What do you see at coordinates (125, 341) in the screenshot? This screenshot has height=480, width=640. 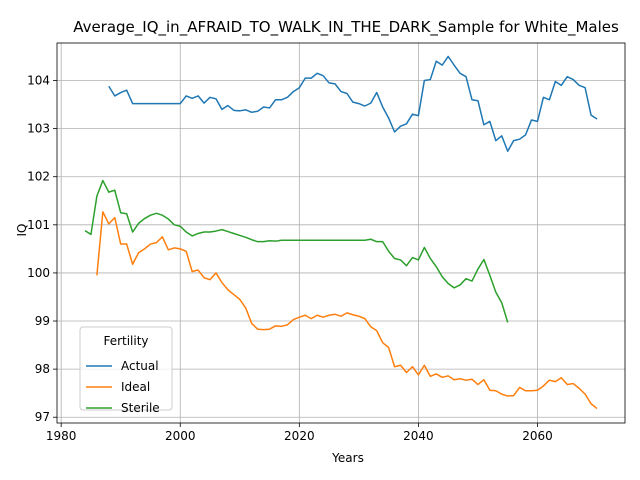 I see `legend-title: Fertility` at bounding box center [125, 341].